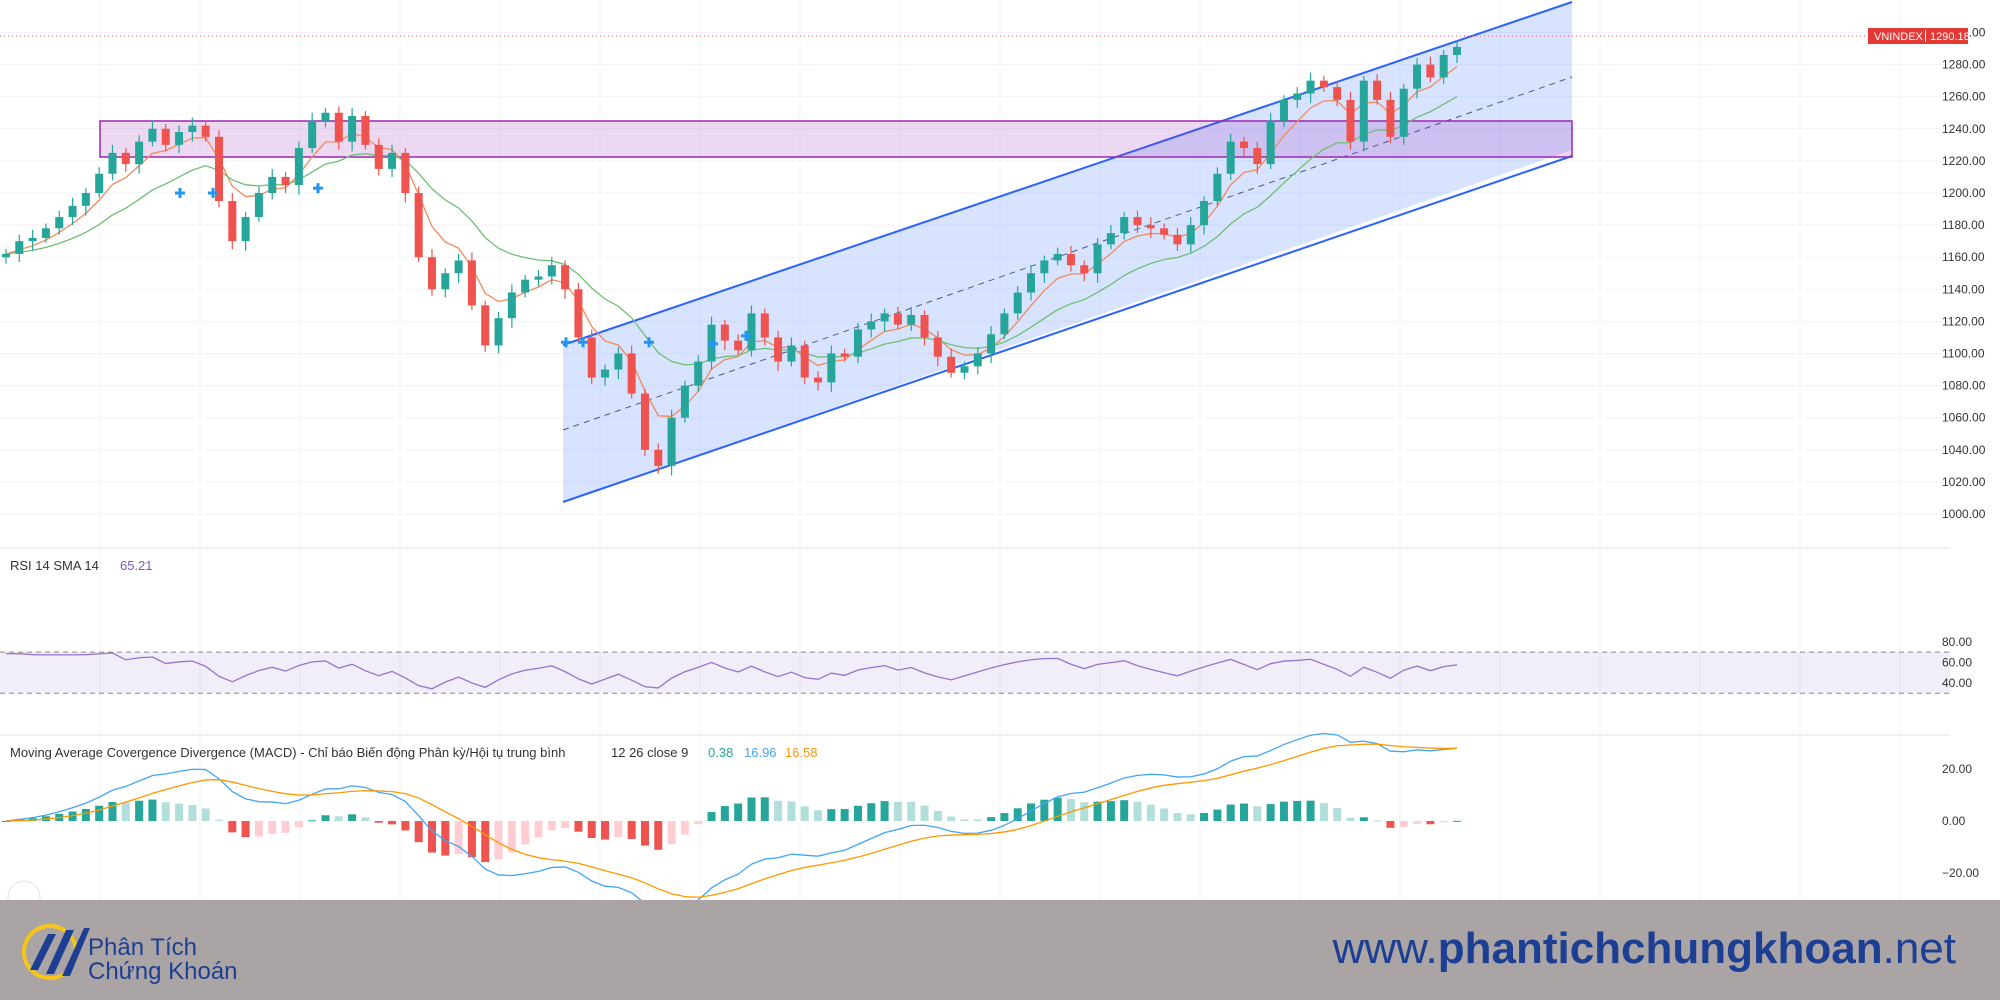  Describe the element at coordinates (1964, 514) in the screenshot. I see `price-tick-label: 1000.00` at that location.